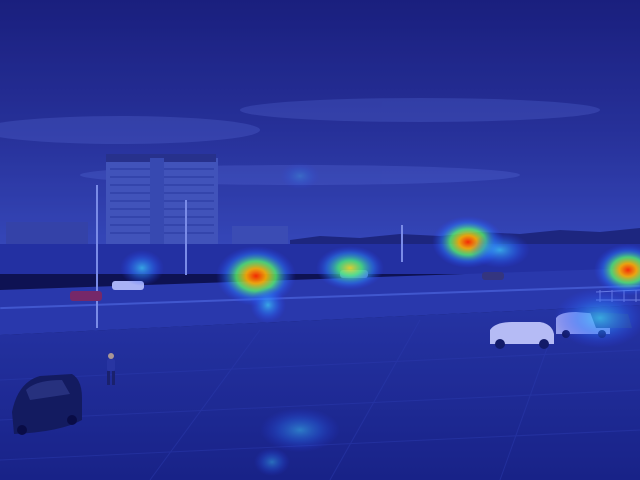 The width and height of the screenshot is (640, 480). What do you see at coordinates (162, 199) in the screenshot?
I see `tall-building` at bounding box center [162, 199].